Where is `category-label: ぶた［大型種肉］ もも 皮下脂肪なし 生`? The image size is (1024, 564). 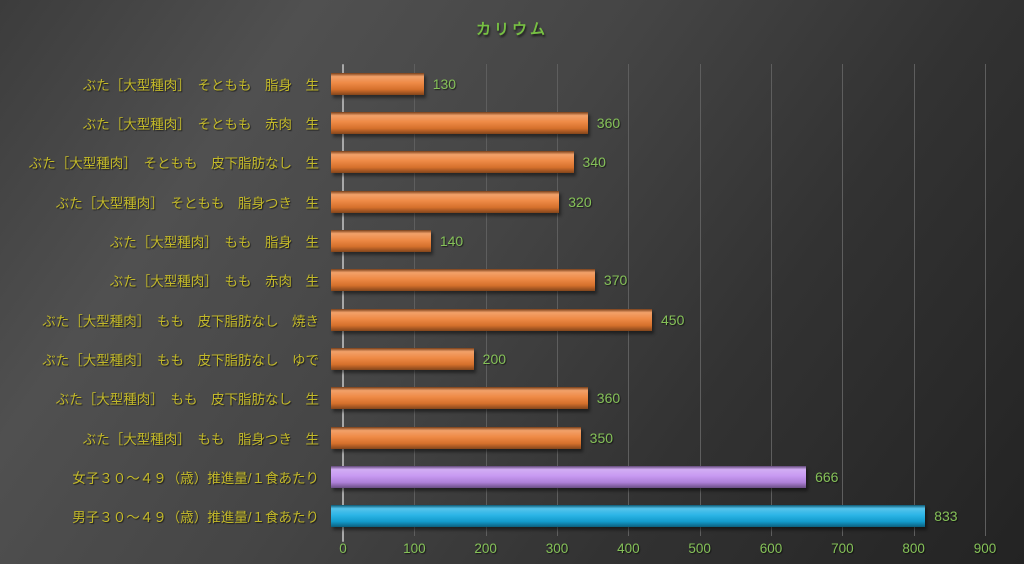
category-label: ぶた［大型種肉］ もも 皮下脂肪なし 生 is located at coordinates (187, 400).